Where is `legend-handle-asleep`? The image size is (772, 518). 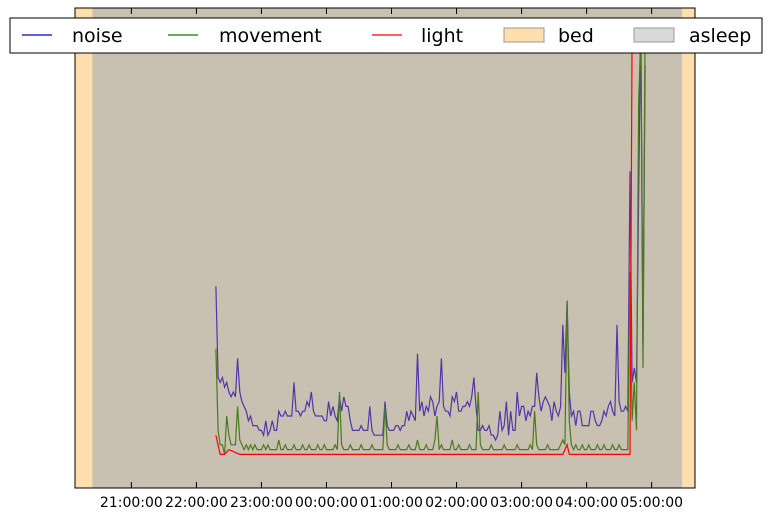
legend-handle-asleep is located at coordinates (654, 35).